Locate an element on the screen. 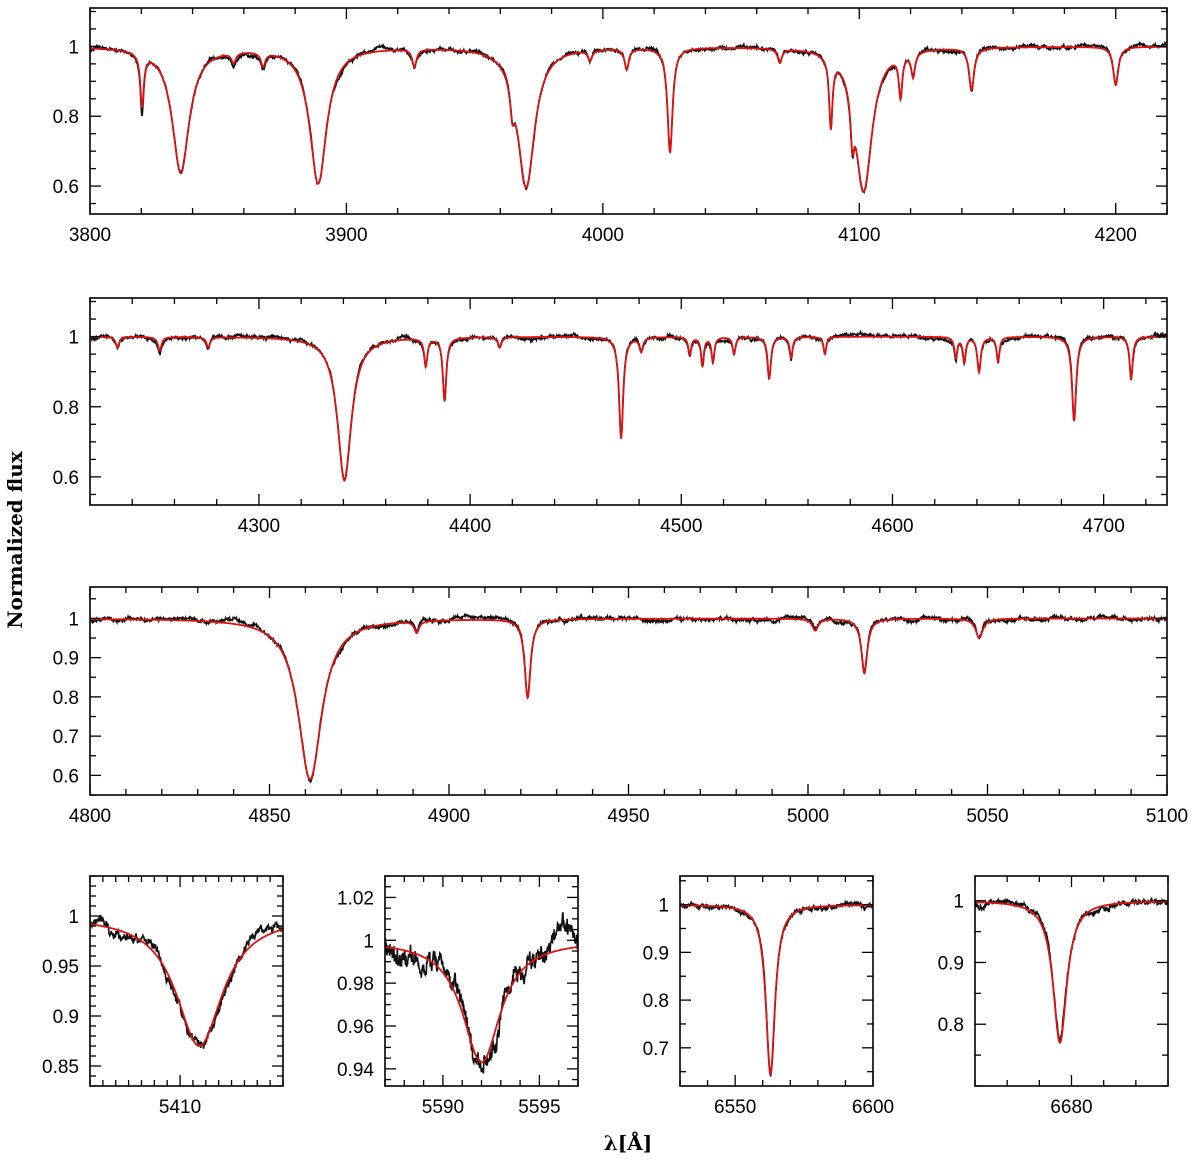 This screenshot has width=1200, height=1161. x-tick-label: 4700 is located at coordinates (1104, 526).